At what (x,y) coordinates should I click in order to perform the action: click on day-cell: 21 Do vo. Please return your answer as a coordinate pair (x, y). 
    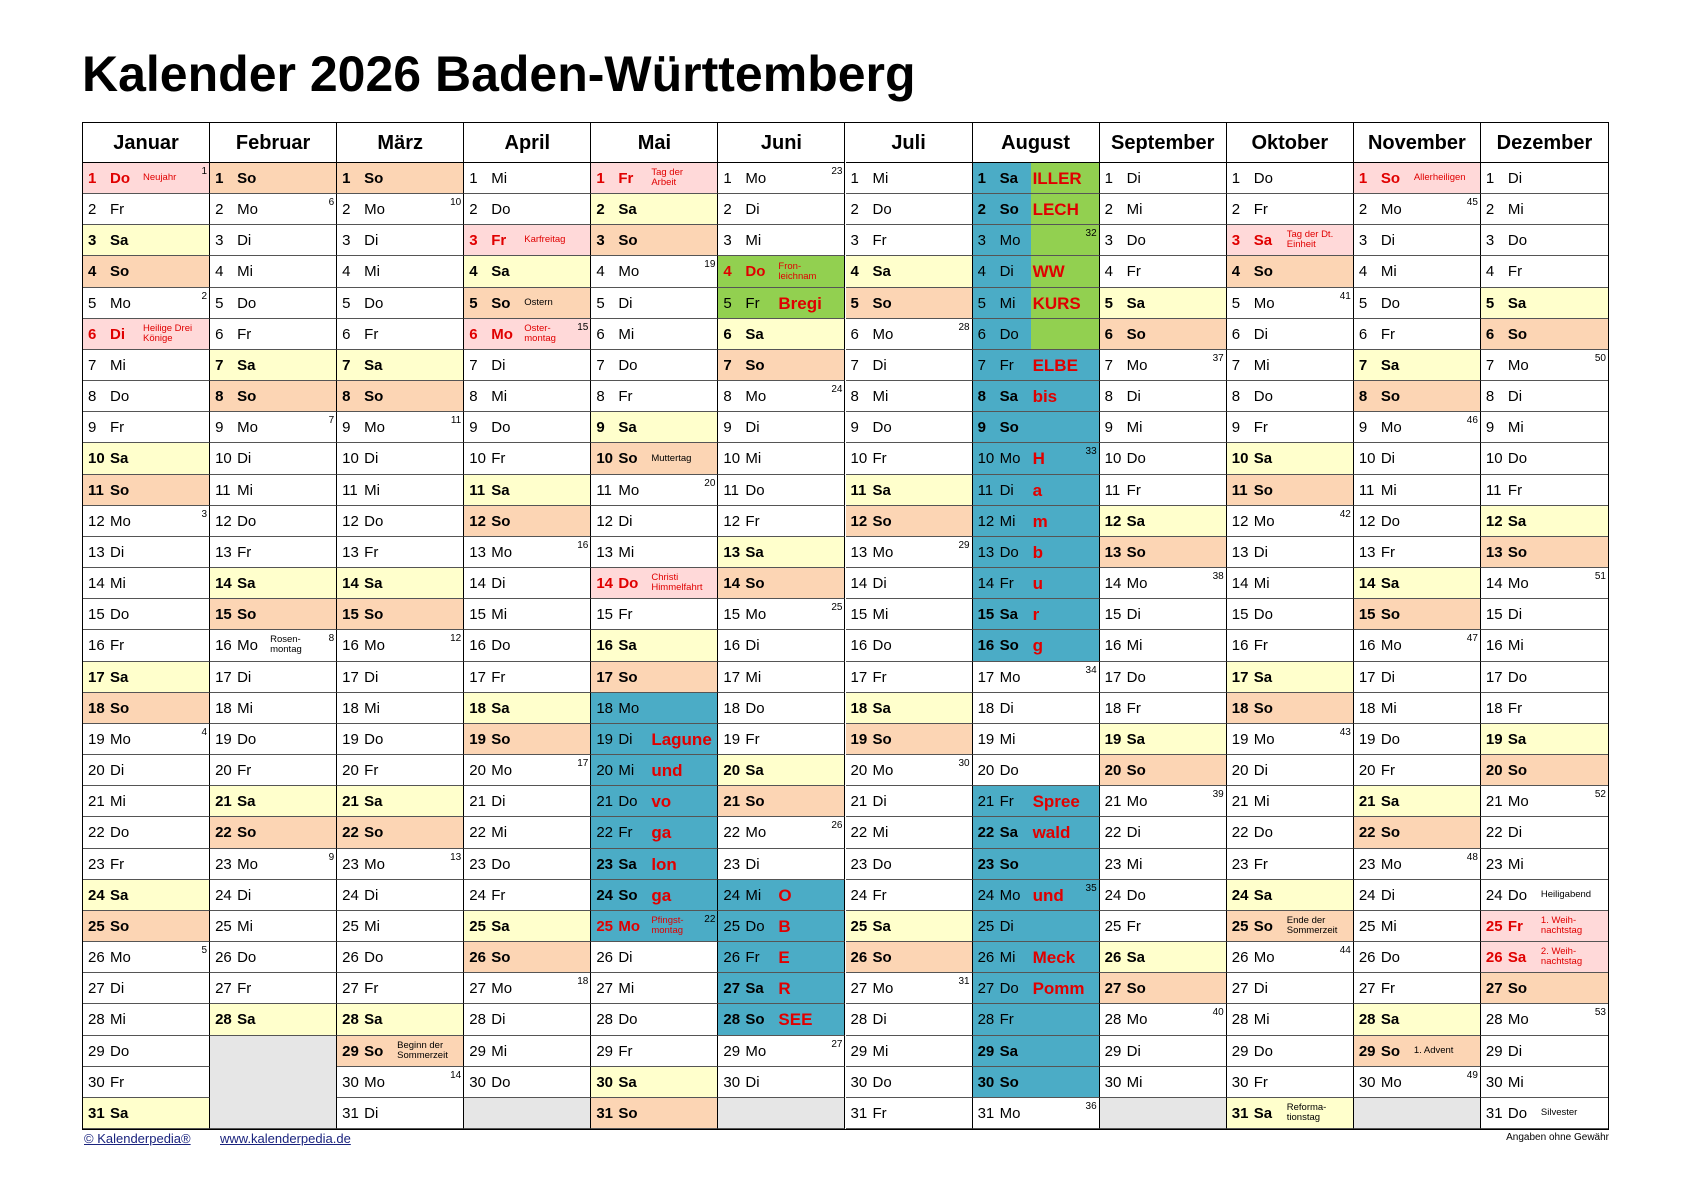
    Looking at the image, I should click on (655, 802).